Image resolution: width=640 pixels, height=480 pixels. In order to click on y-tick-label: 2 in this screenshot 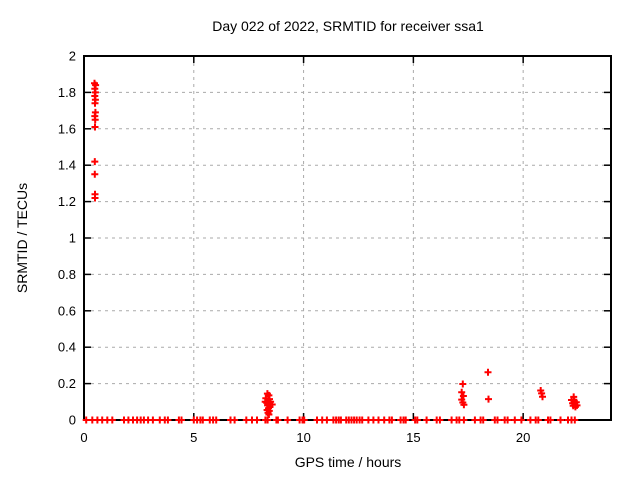, I will do `click(72, 56)`.